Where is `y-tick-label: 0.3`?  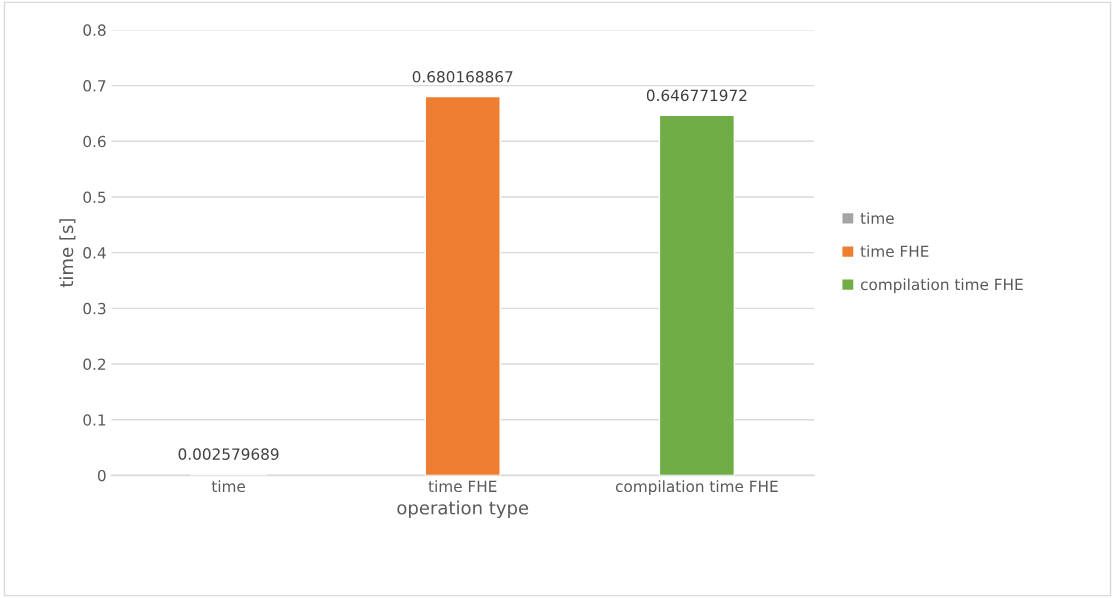 y-tick-label: 0.3 is located at coordinates (94, 308).